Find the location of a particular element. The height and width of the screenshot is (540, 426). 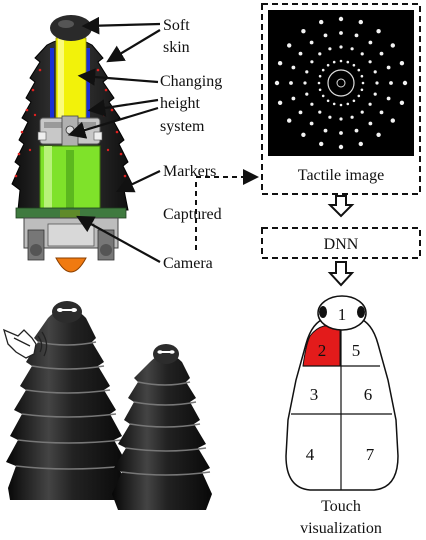

touch-hand-icon is located at coordinates (25, 343).